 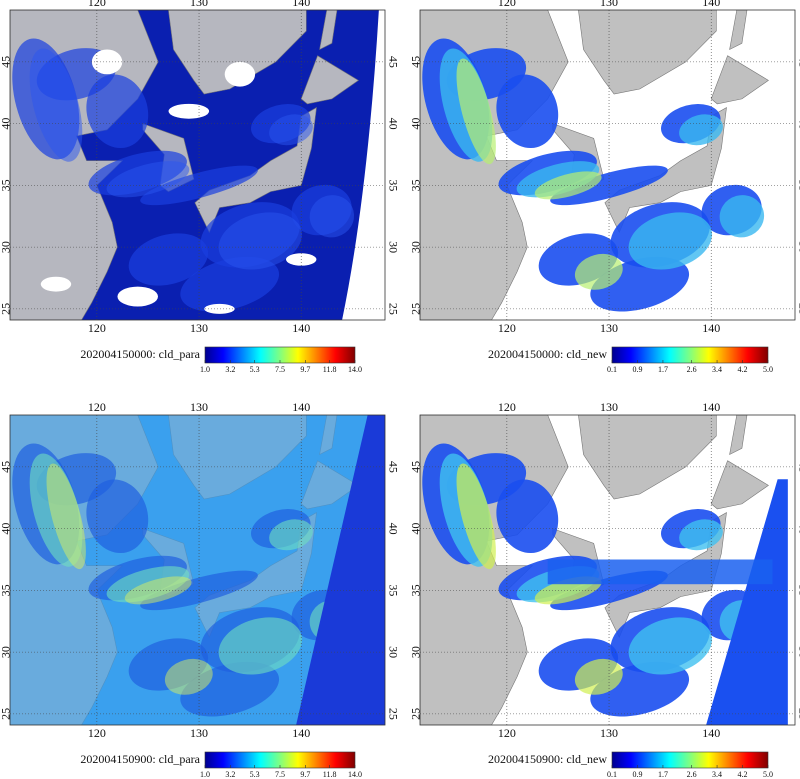 I want to click on swath-band, so click(x=660, y=572).